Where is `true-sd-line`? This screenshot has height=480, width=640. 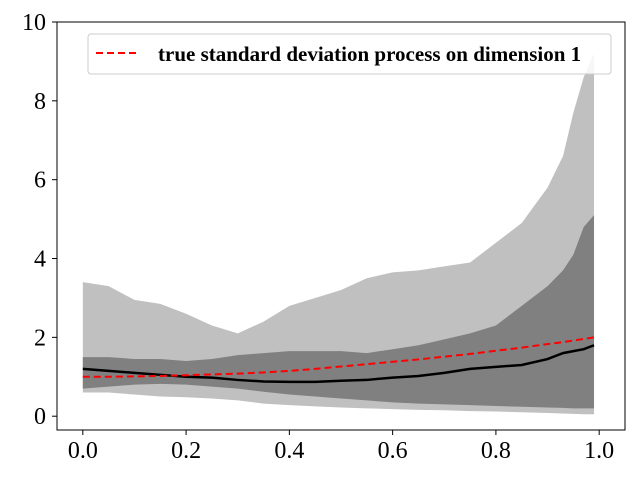
true-sd-line is located at coordinates (338, 357).